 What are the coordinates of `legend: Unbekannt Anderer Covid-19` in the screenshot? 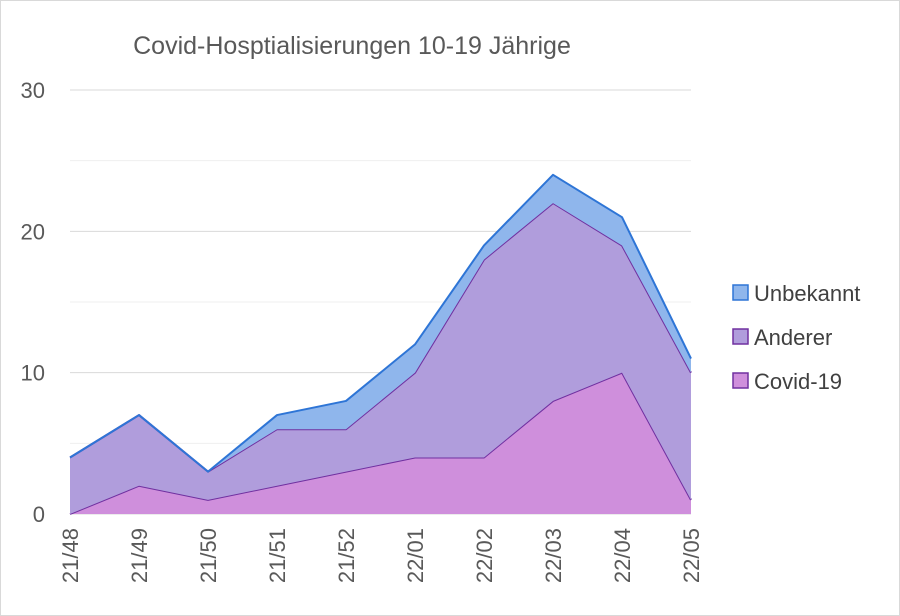 It's located at (796, 337).